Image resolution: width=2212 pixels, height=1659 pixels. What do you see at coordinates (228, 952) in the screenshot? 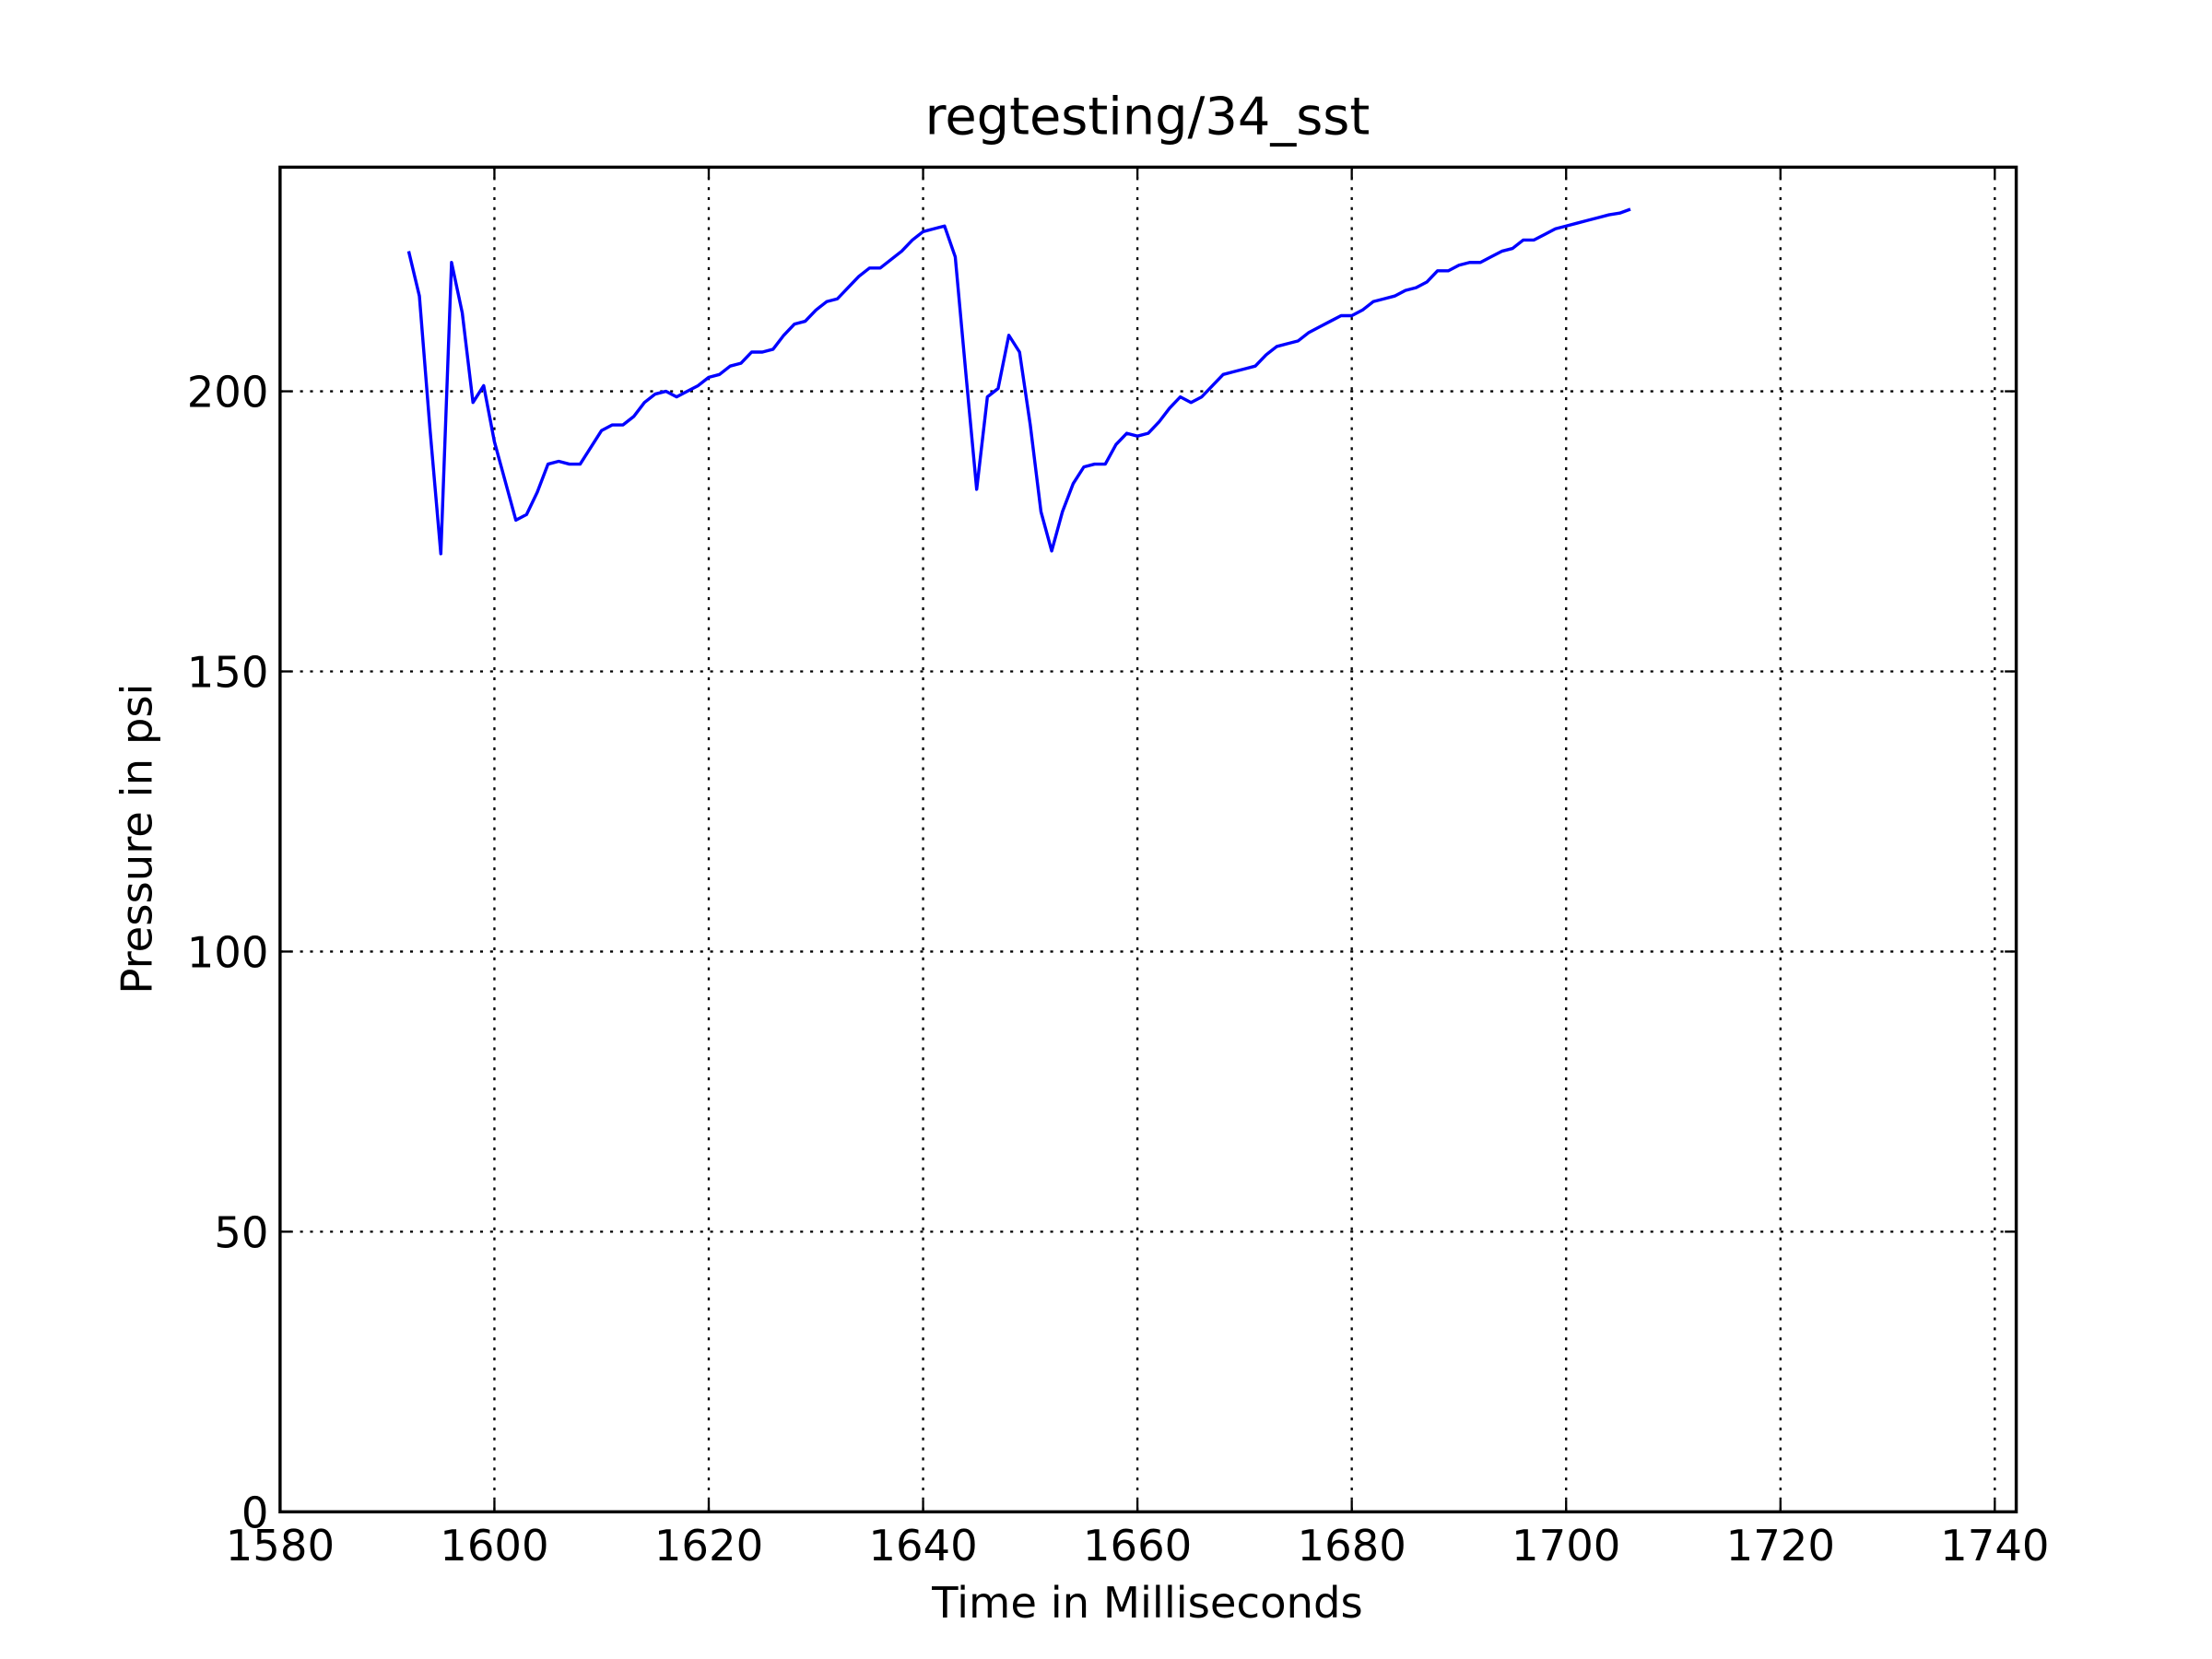
I see `y-tick-label: 100` at bounding box center [228, 952].